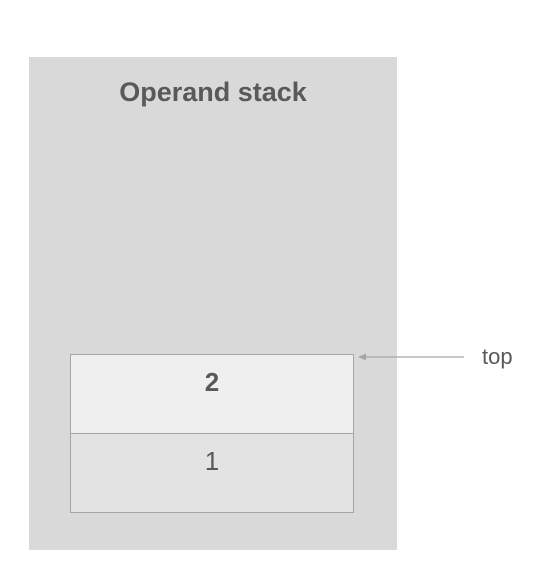 The width and height of the screenshot is (558, 580). I want to click on stack-slot-top: 2, so click(212, 394).